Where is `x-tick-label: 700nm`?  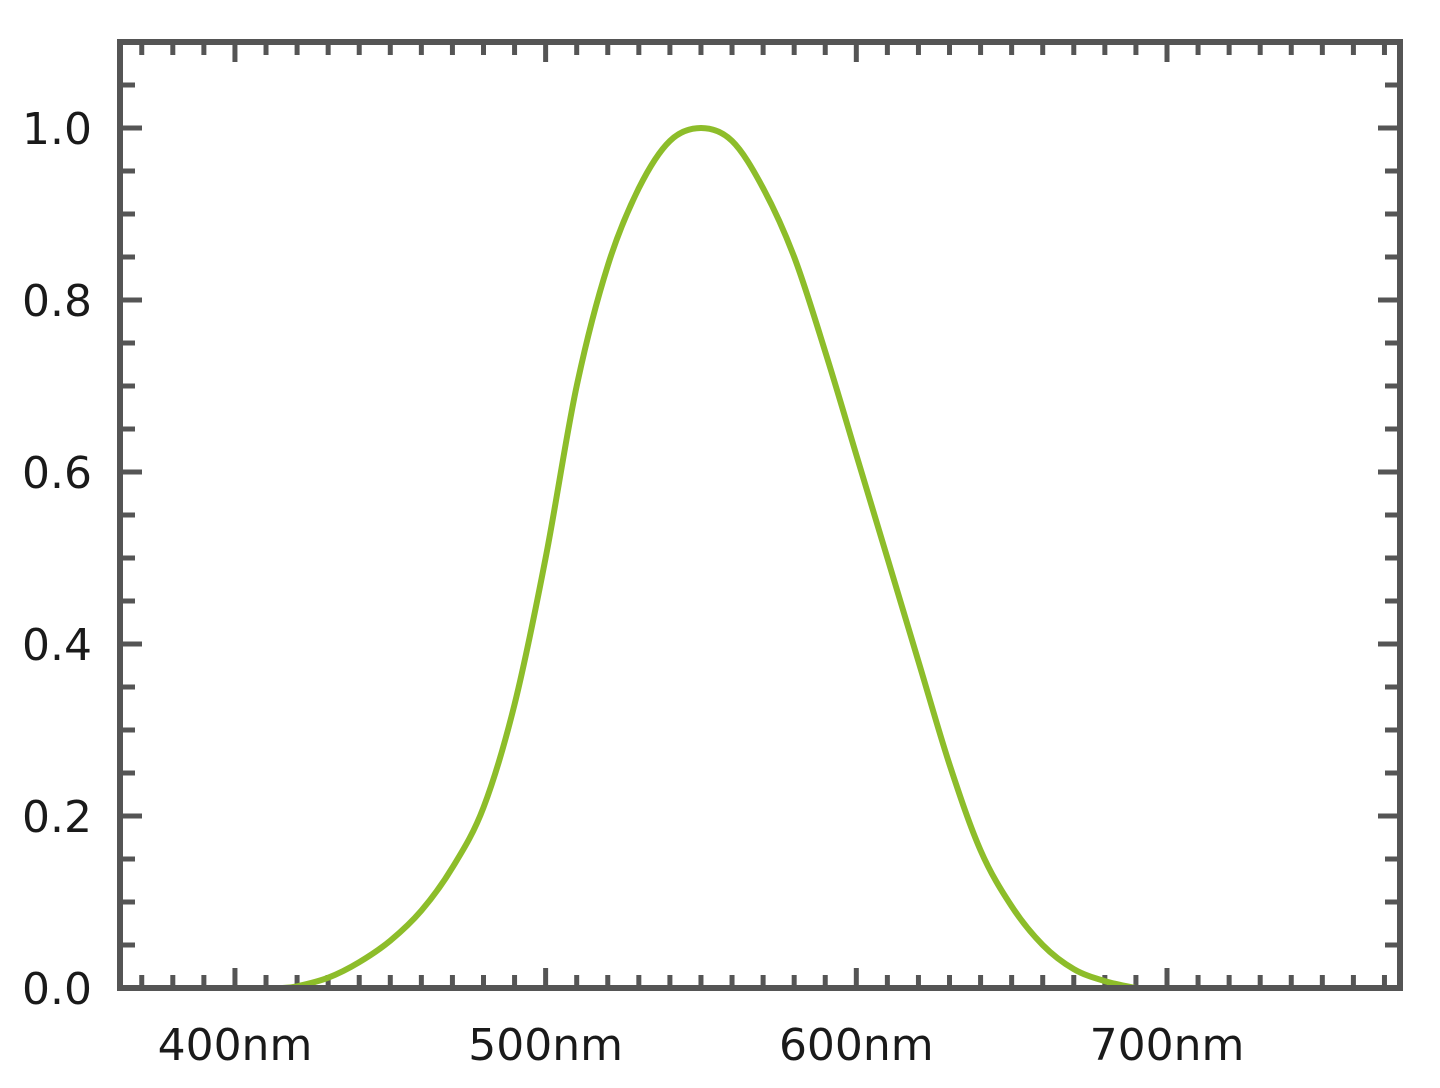
x-tick-label: 700nm is located at coordinates (1167, 1045).